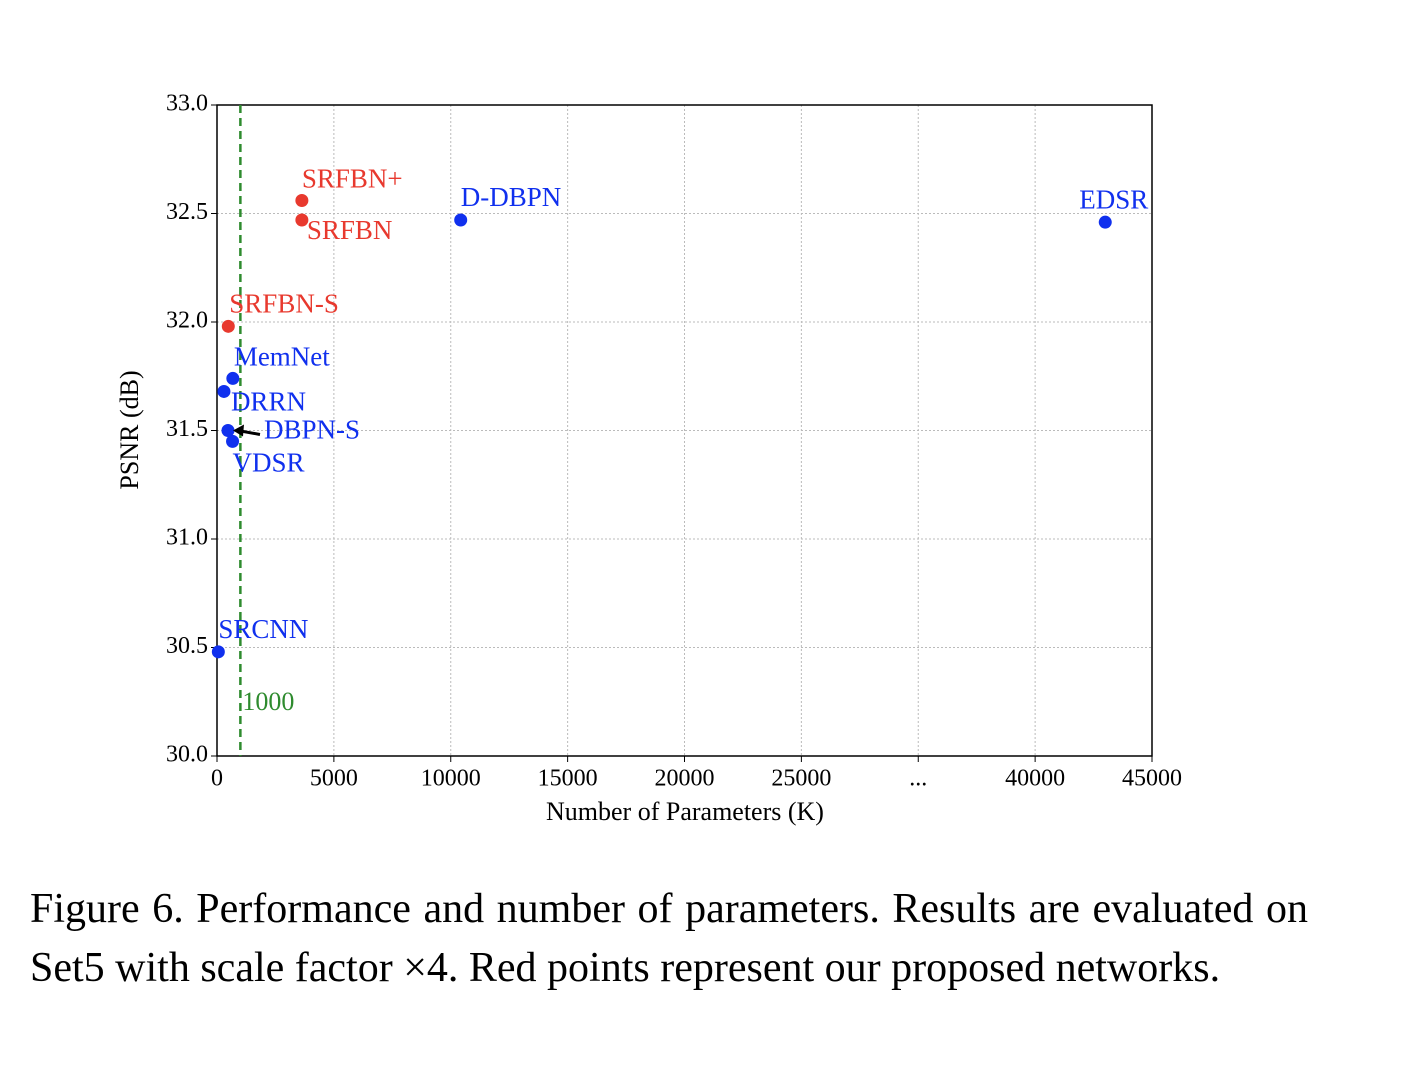 The height and width of the screenshot is (1084, 1404). I want to click on x-tick-label: 10000, so click(451, 779).